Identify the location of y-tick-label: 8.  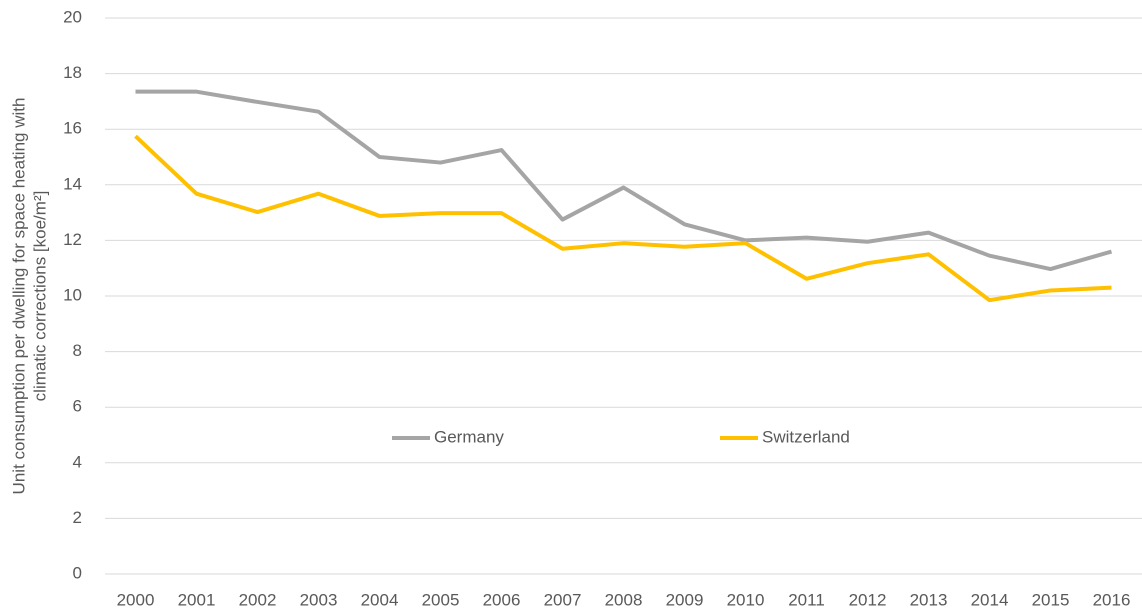
(77, 350).